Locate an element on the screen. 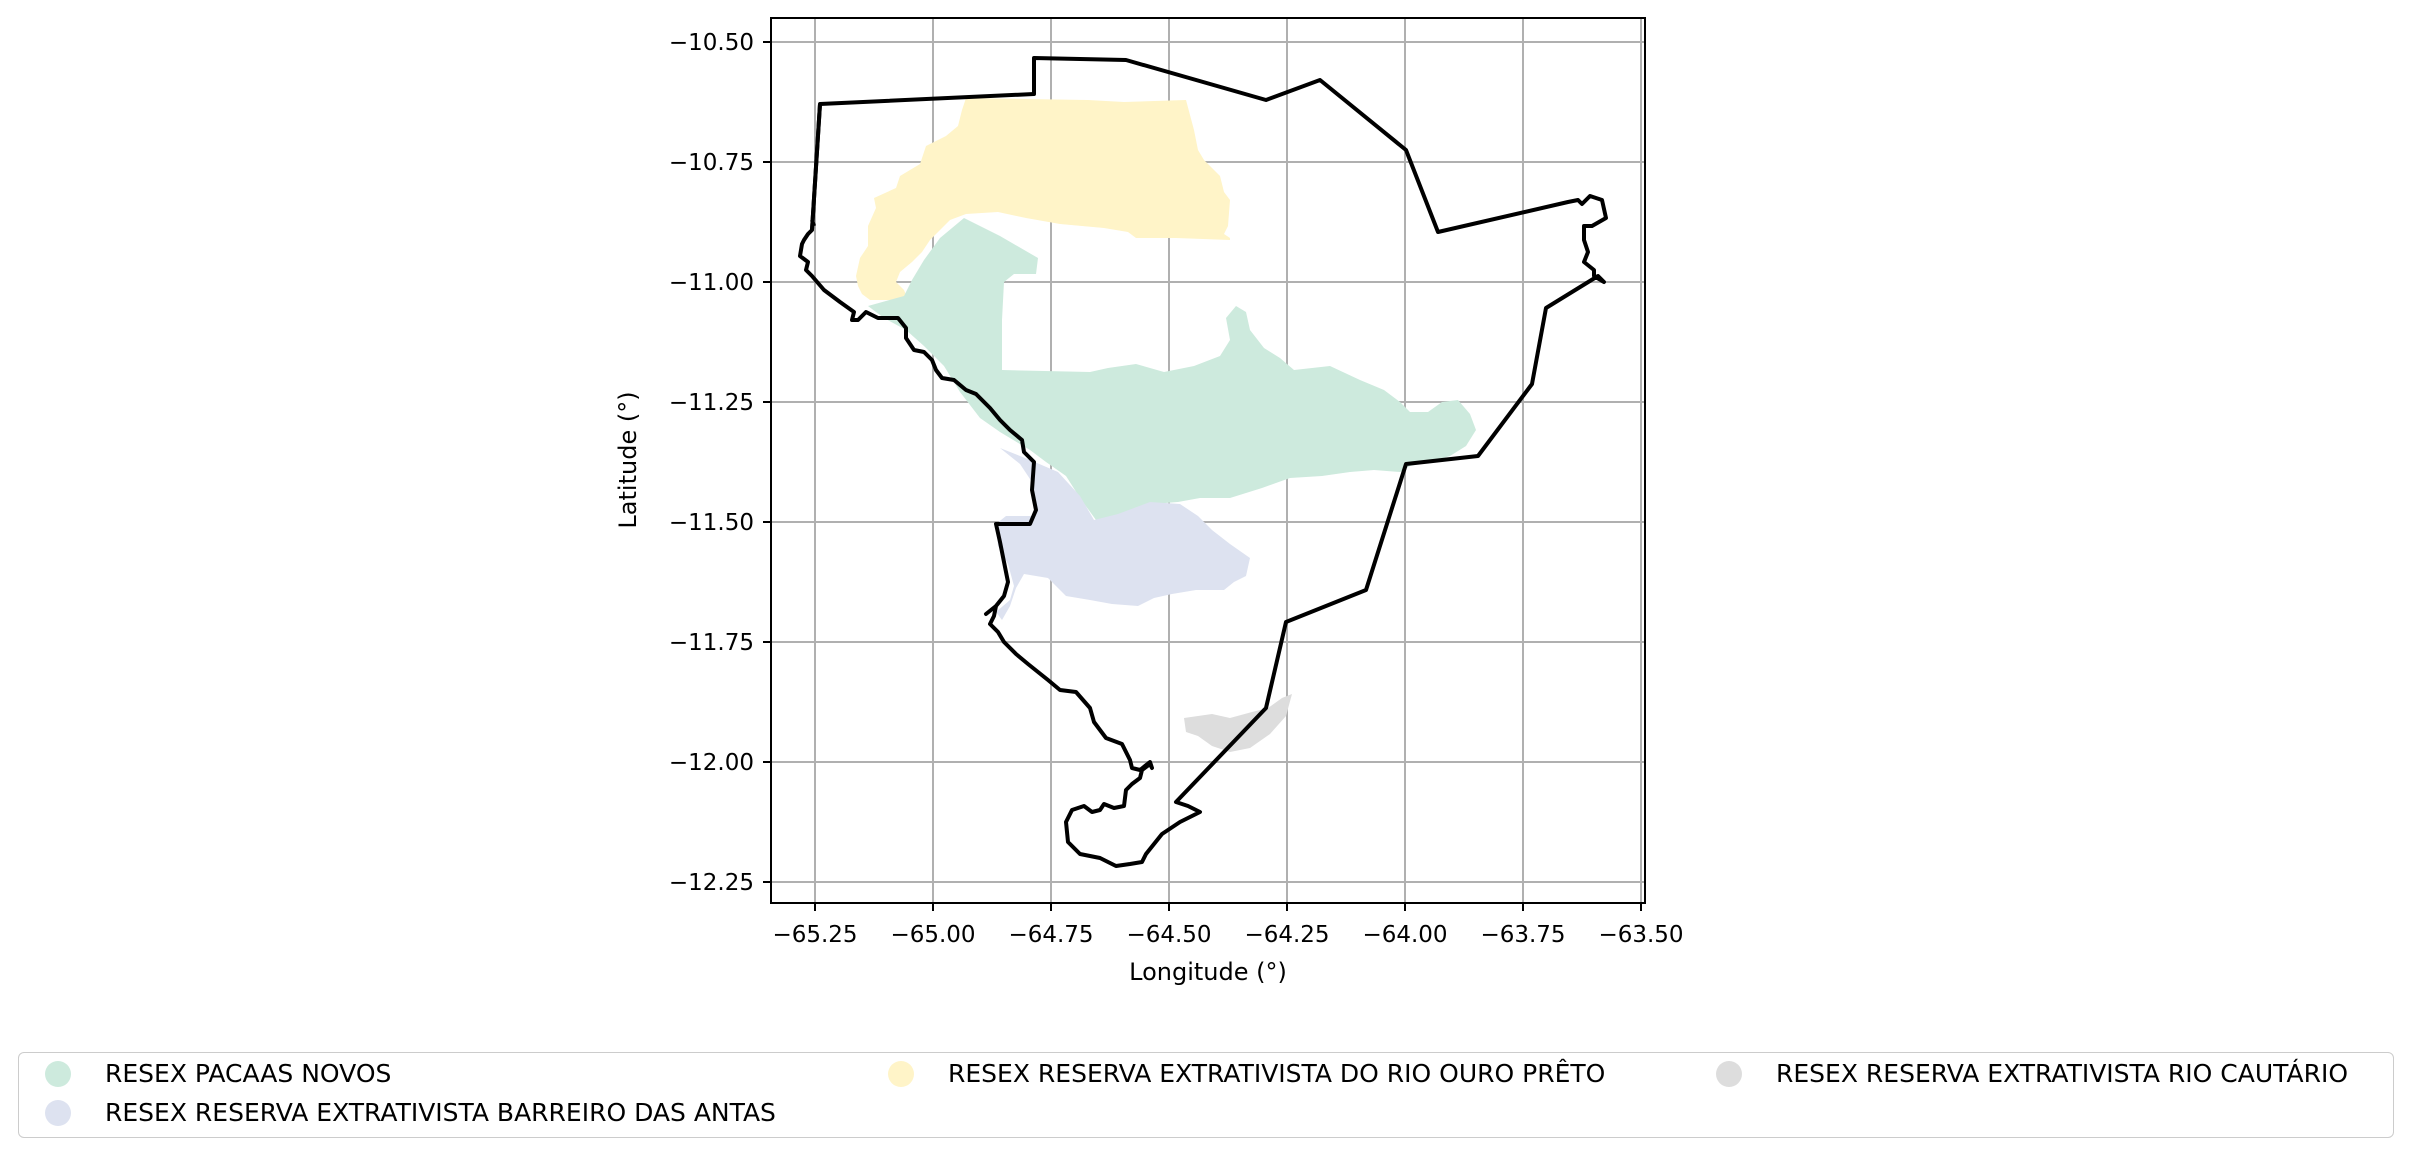 The image size is (2417, 1158). y-tick-label: −10.50 is located at coordinates (711, 43).